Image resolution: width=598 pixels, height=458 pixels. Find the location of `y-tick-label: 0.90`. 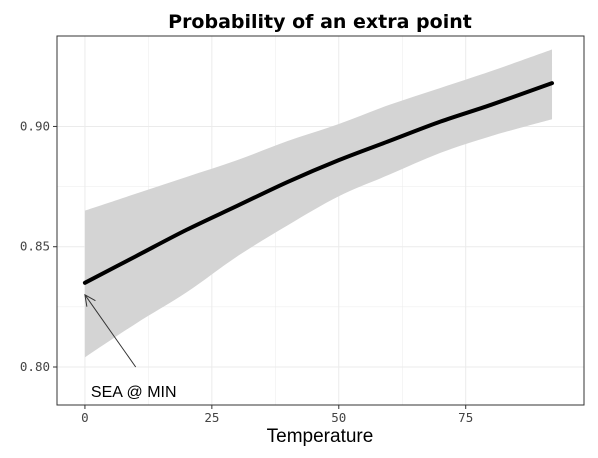

y-tick-label: 0.90 is located at coordinates (35, 125).